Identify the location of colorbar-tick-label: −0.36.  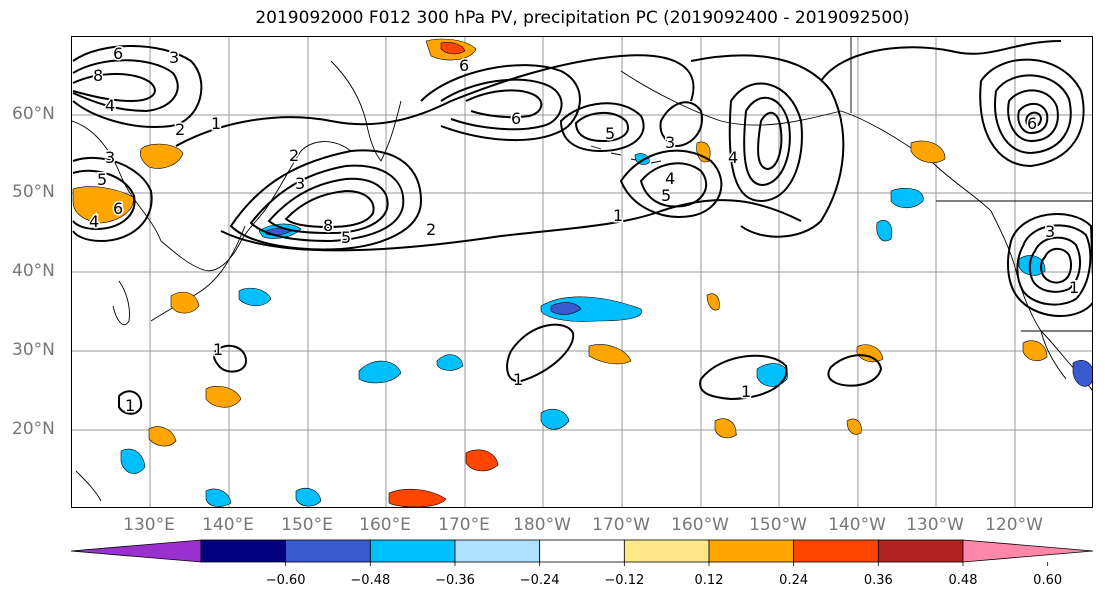
(455, 580).